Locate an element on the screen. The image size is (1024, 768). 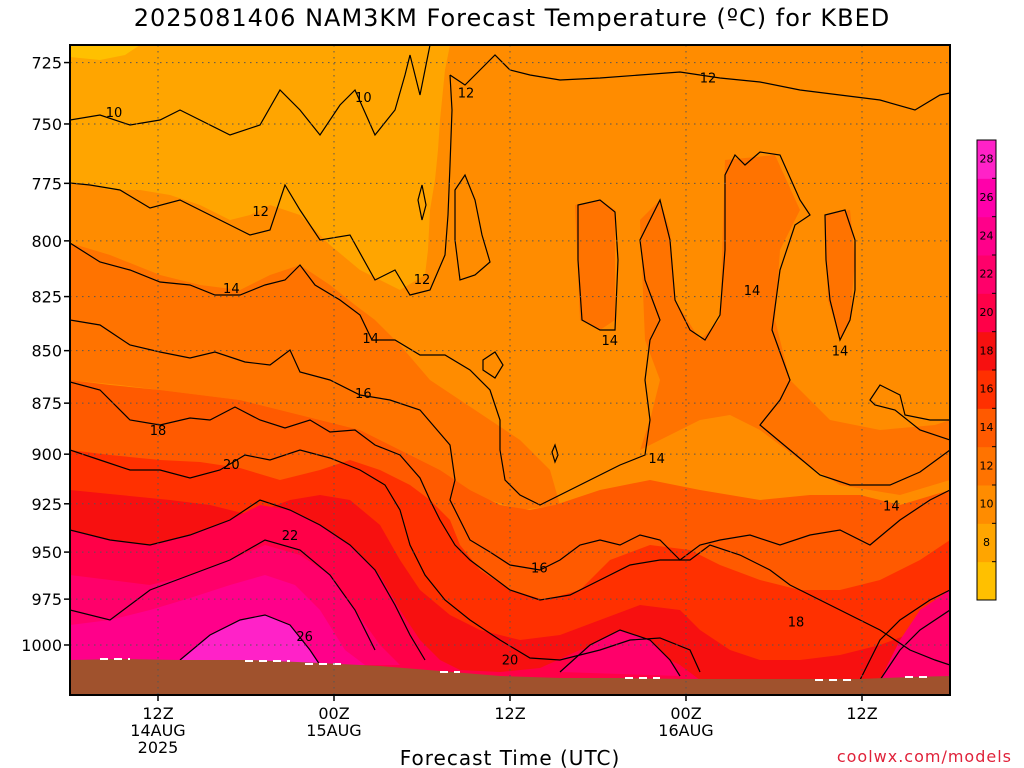
y-tick-label: 950 is located at coordinates (46, 552).